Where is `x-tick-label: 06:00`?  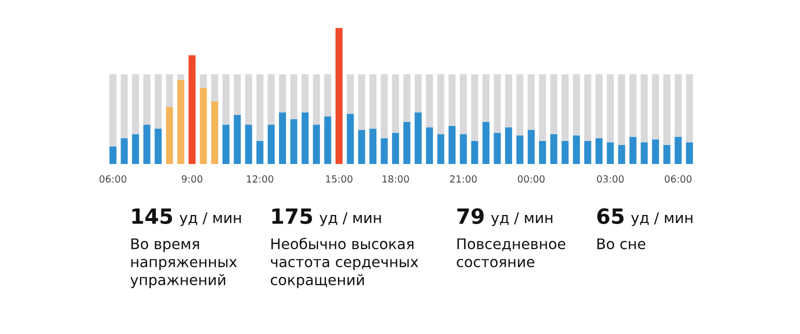
x-tick-label: 06:00 is located at coordinates (113, 179).